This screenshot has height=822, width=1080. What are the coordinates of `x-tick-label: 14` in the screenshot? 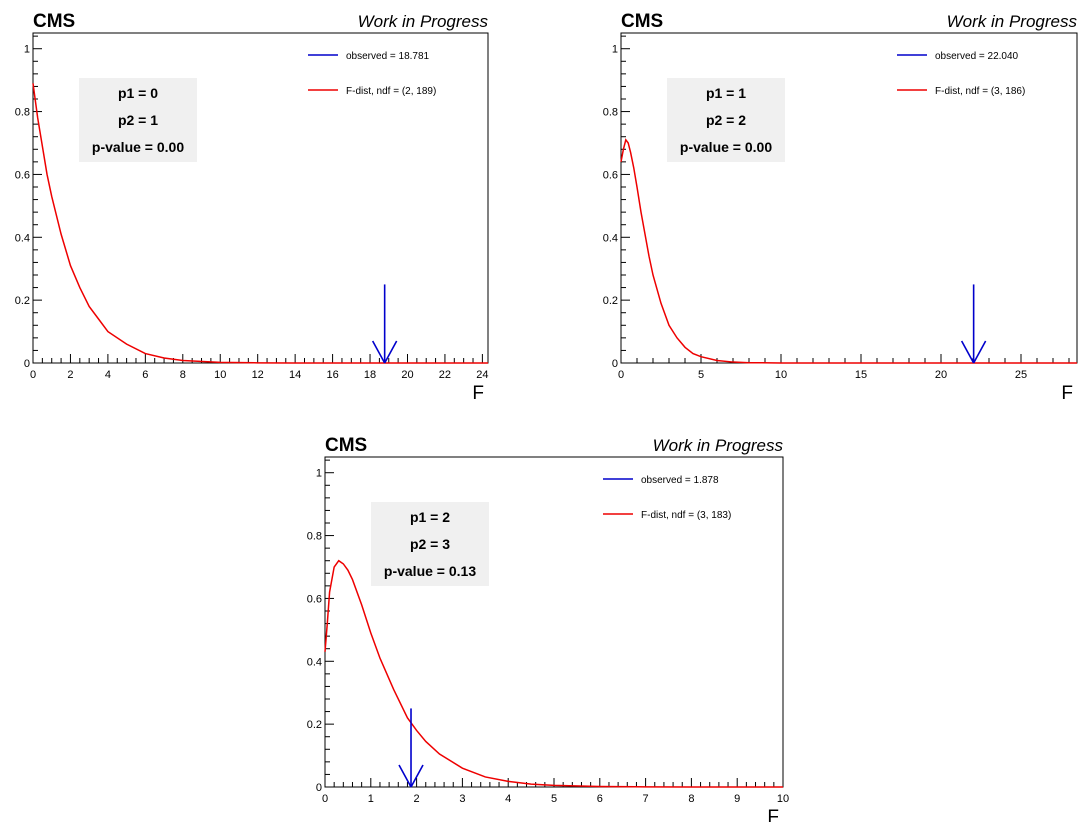 It's located at (295, 375).